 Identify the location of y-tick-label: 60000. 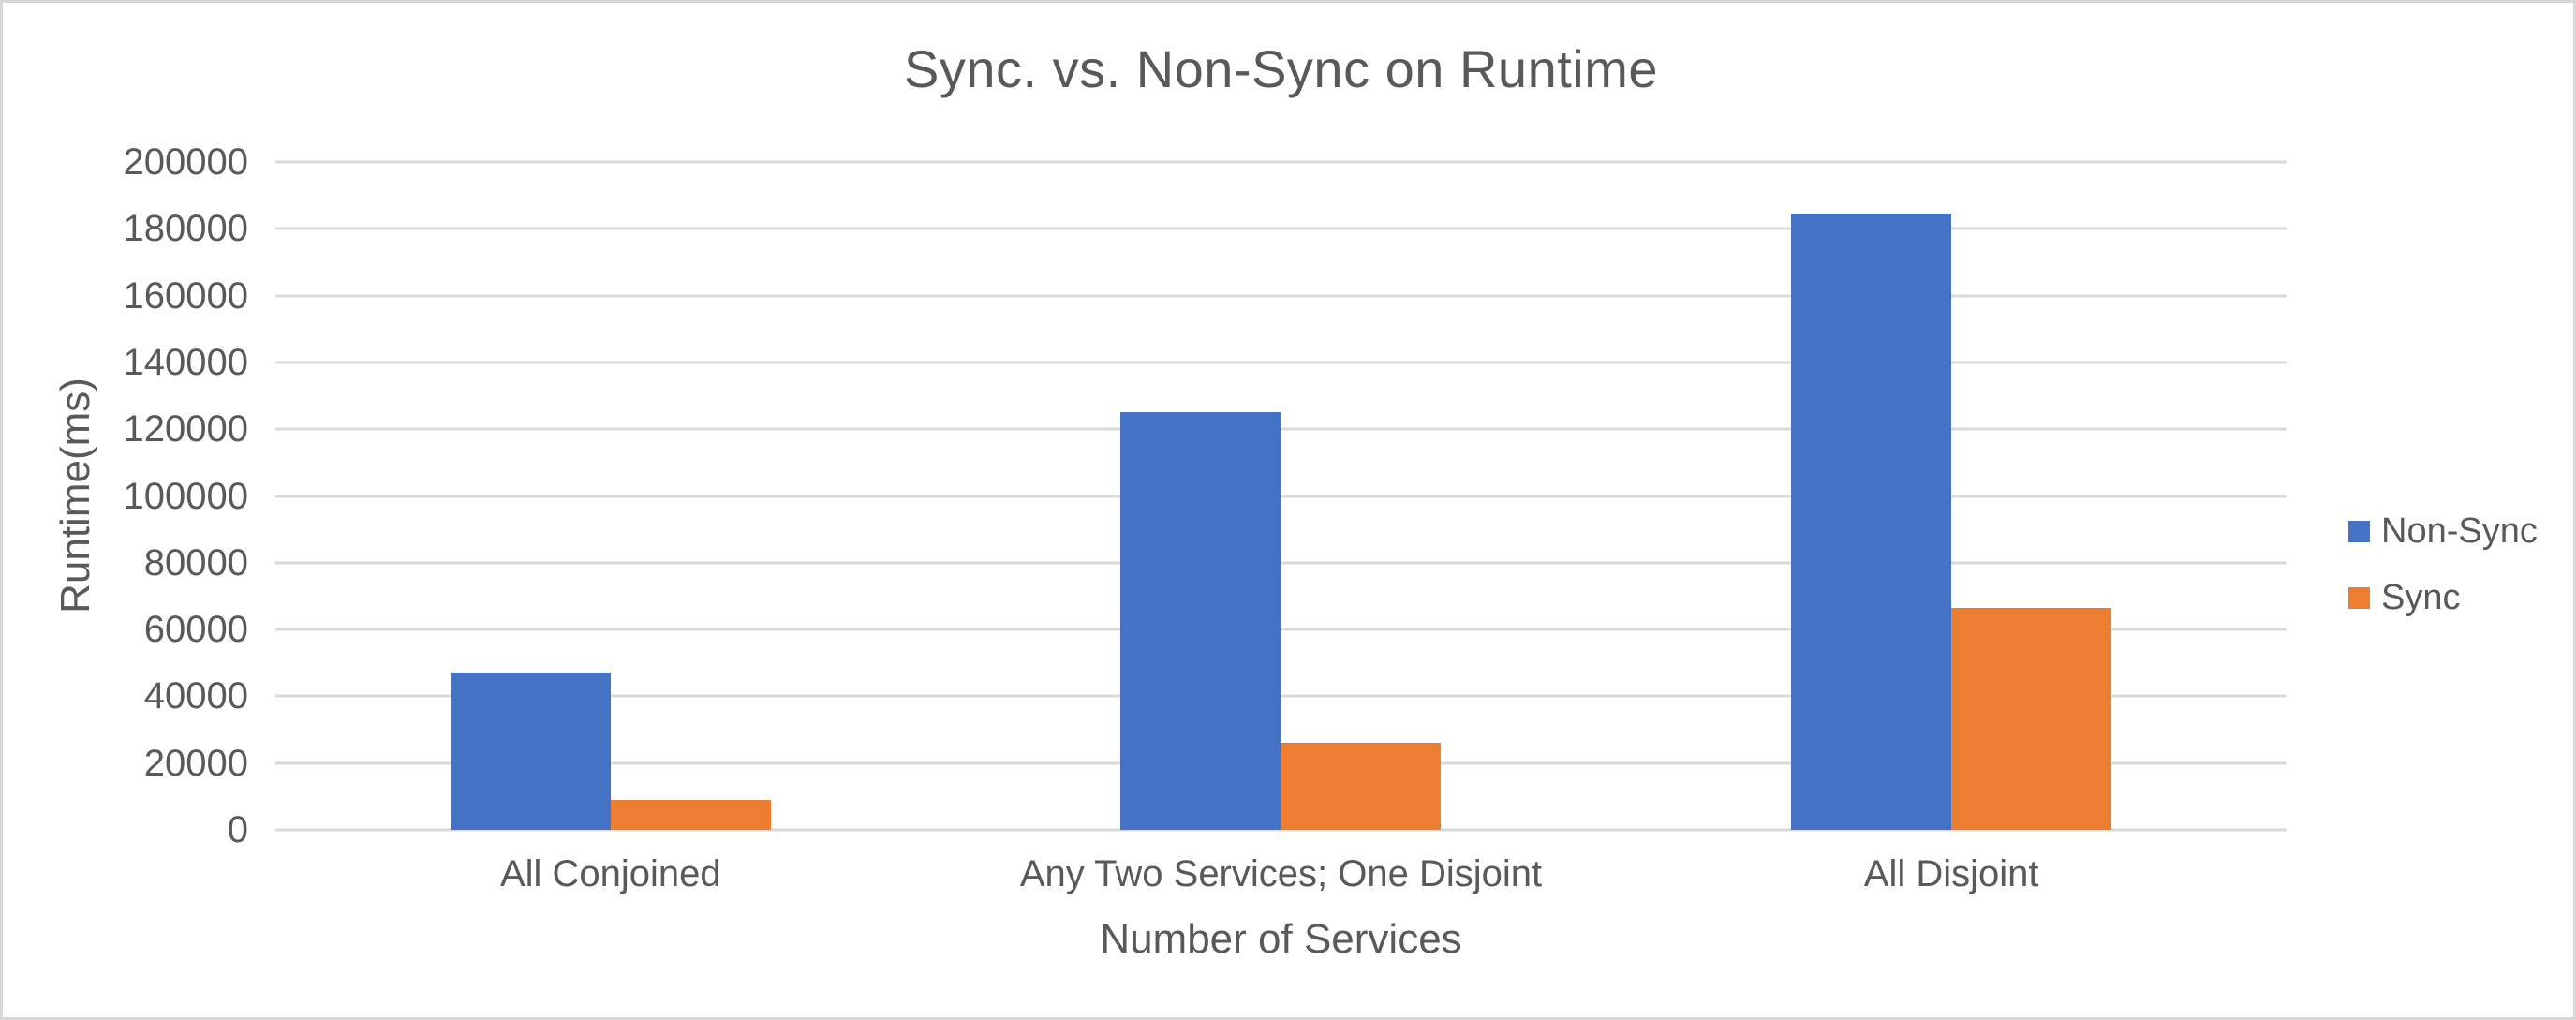
(195, 630).